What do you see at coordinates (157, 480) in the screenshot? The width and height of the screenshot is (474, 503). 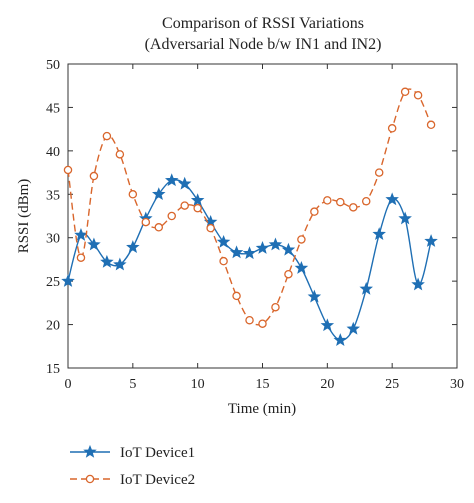 I see `legend-label: IoT Device2` at bounding box center [157, 480].